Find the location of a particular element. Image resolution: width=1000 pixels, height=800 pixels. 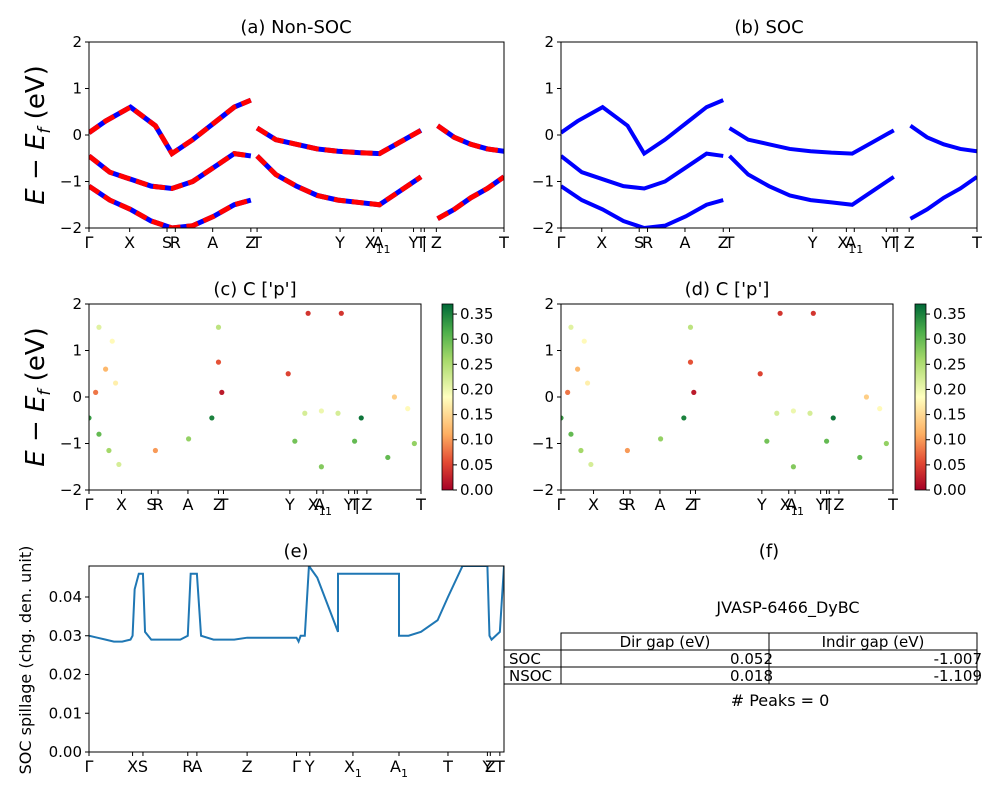

table-row-soc-indir: -1.007 is located at coordinates (958, 659).